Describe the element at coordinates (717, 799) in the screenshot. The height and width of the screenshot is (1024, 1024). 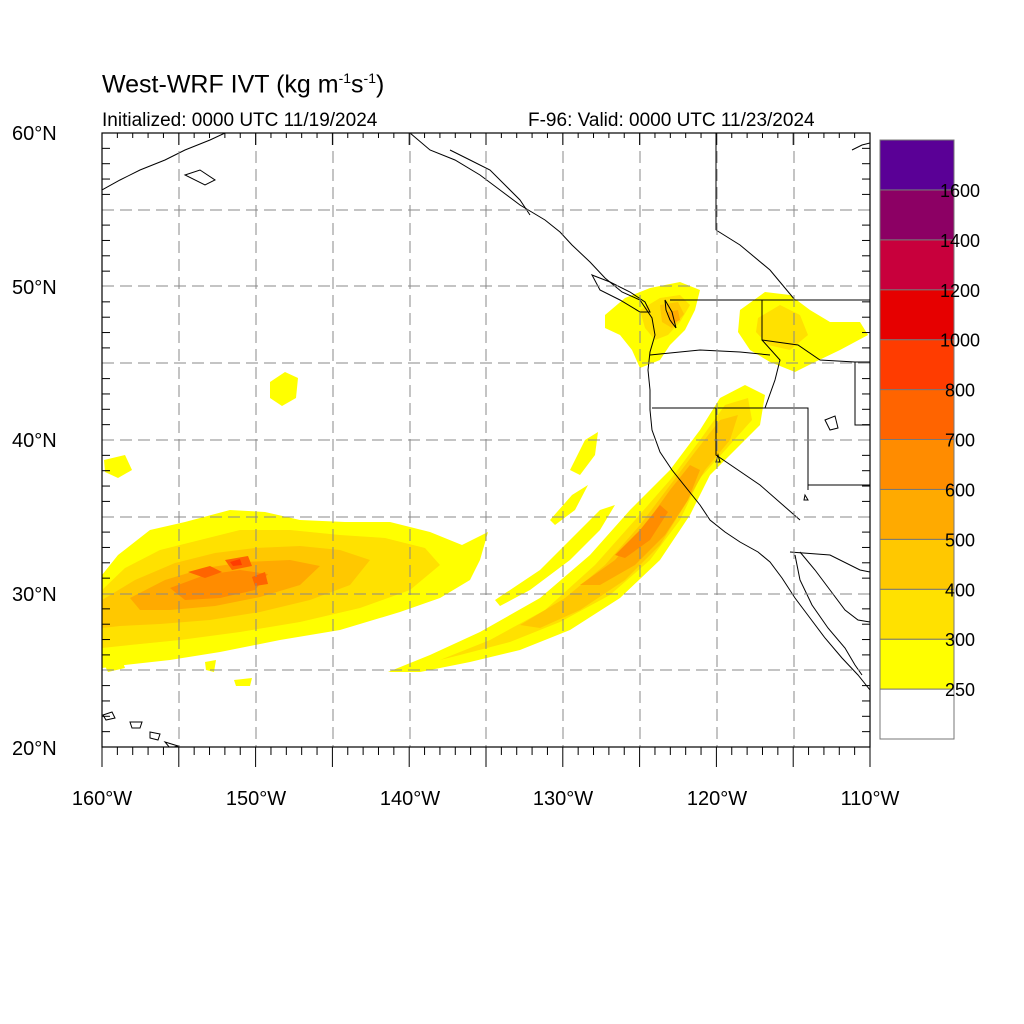
I see `lon-label: 120°W` at that location.